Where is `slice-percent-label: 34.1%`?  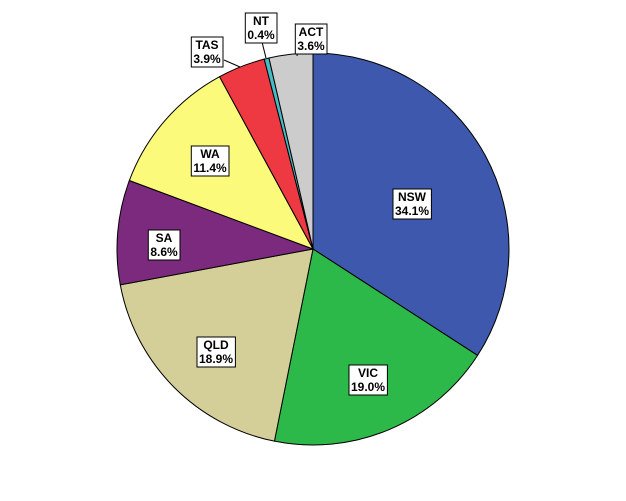 slice-percent-label: 34.1% is located at coordinates (412, 211).